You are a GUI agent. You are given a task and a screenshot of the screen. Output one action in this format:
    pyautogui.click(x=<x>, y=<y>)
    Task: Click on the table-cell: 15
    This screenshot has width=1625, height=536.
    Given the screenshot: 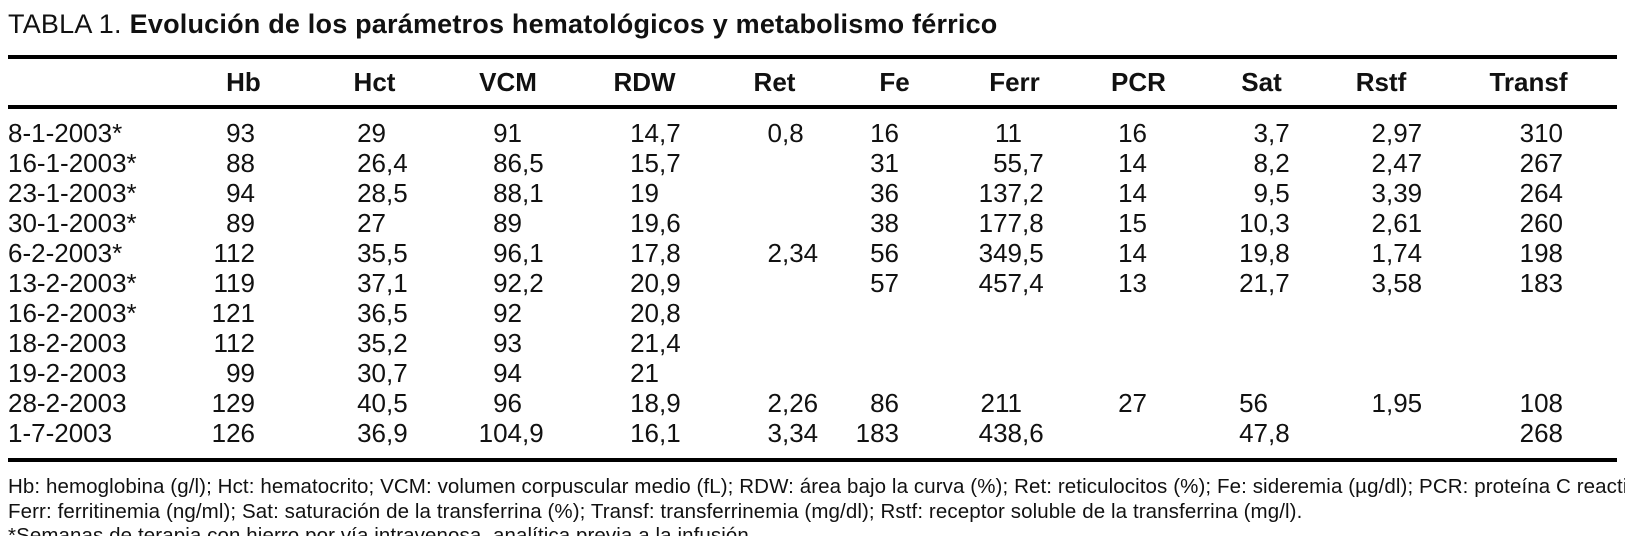 What is the action you would take?
    pyautogui.click(x=1132, y=223)
    